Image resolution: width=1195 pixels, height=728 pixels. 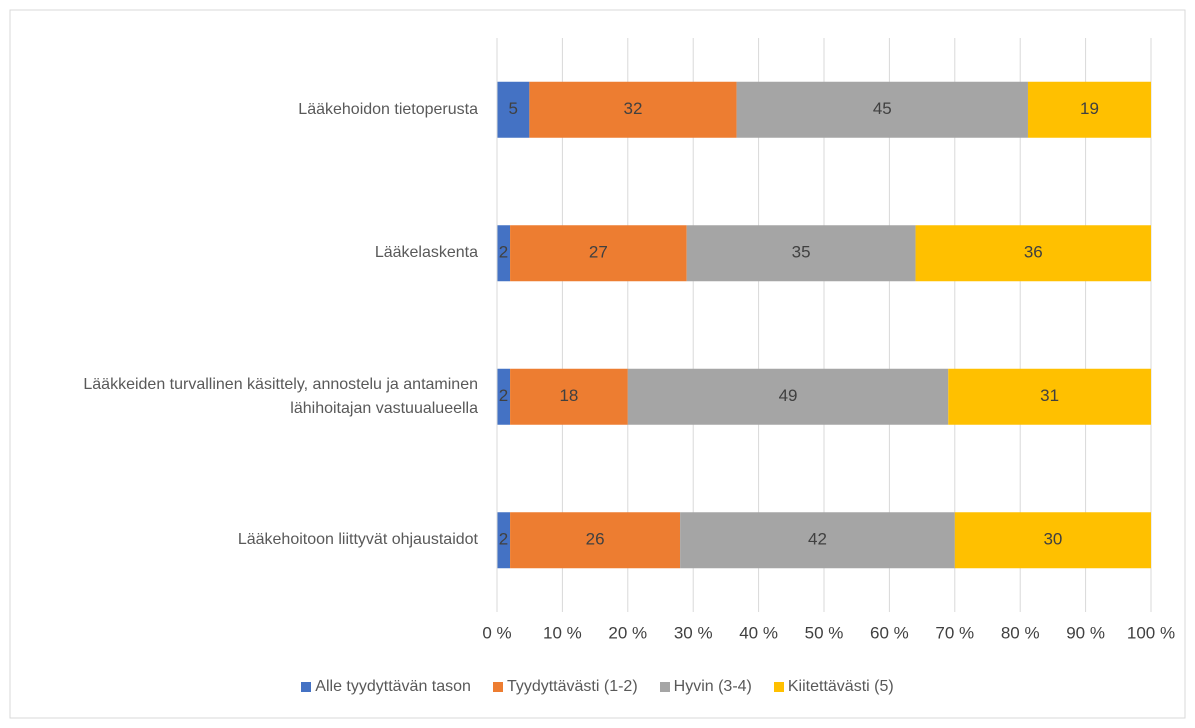 I want to click on data-label: 49, so click(x=788, y=395).